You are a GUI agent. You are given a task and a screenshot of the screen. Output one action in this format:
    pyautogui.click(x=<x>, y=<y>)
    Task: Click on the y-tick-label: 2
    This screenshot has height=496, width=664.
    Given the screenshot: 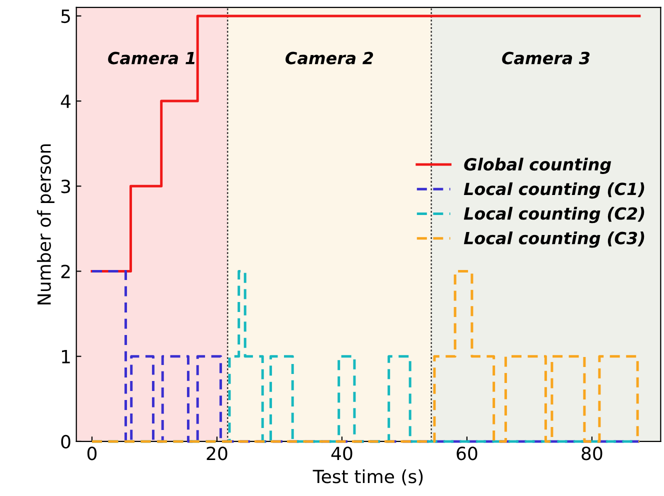 What is the action you would take?
    pyautogui.click(x=65, y=271)
    